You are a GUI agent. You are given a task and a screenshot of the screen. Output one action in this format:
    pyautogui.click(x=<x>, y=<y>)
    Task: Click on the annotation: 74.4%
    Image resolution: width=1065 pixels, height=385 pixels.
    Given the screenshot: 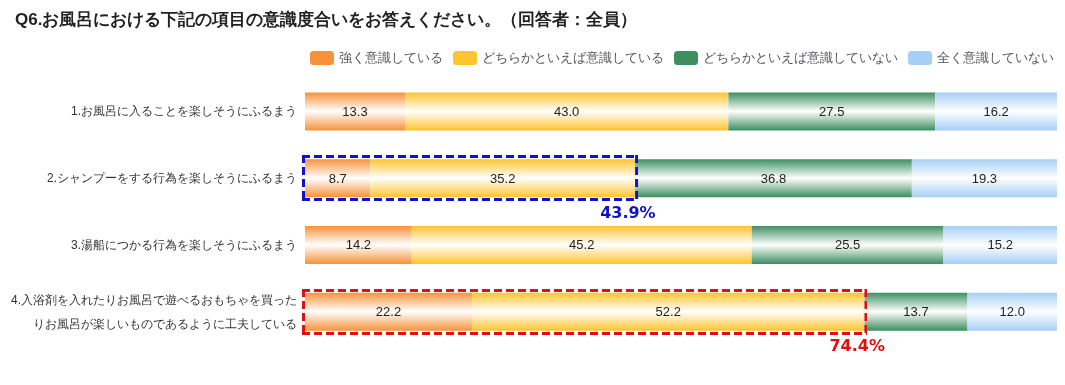 What is the action you would take?
    pyautogui.click(x=857, y=346)
    